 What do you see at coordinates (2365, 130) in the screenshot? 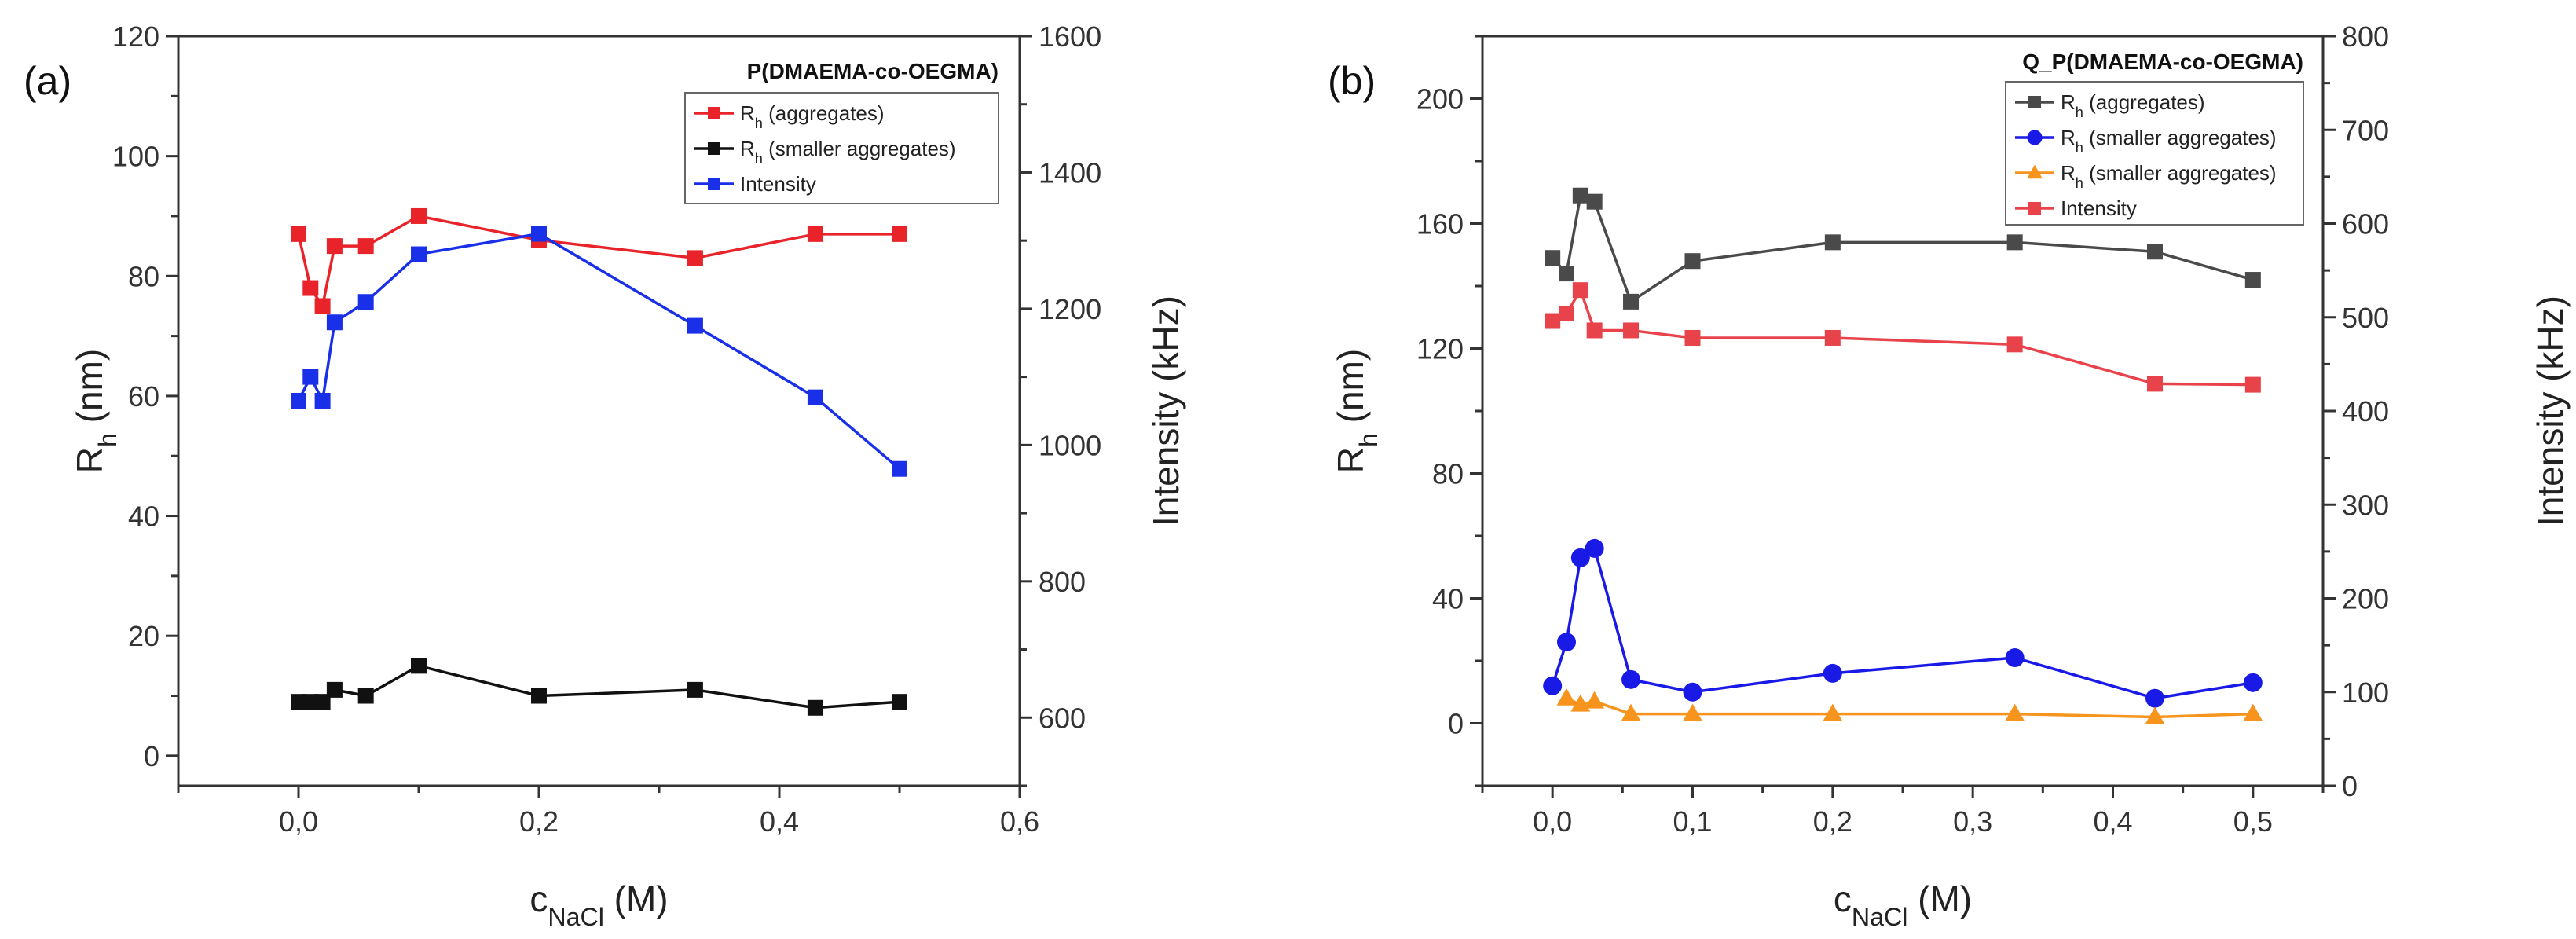
I see `y2-tick-label: 700` at bounding box center [2365, 130].